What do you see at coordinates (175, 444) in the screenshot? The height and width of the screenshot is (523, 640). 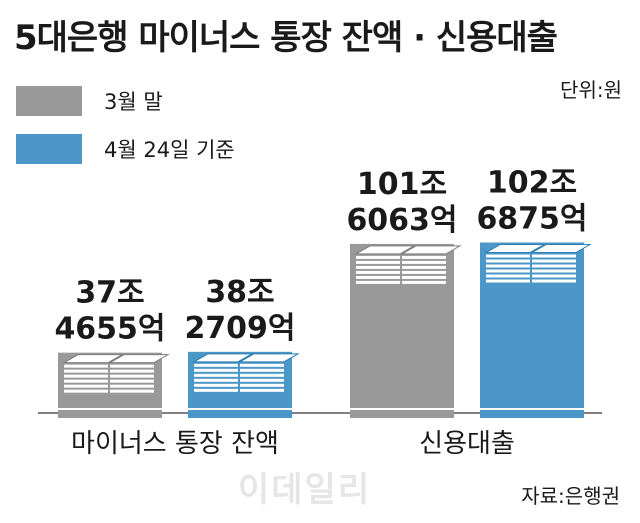 I see `category-label-0: 마이너스 통장 잔액` at bounding box center [175, 444].